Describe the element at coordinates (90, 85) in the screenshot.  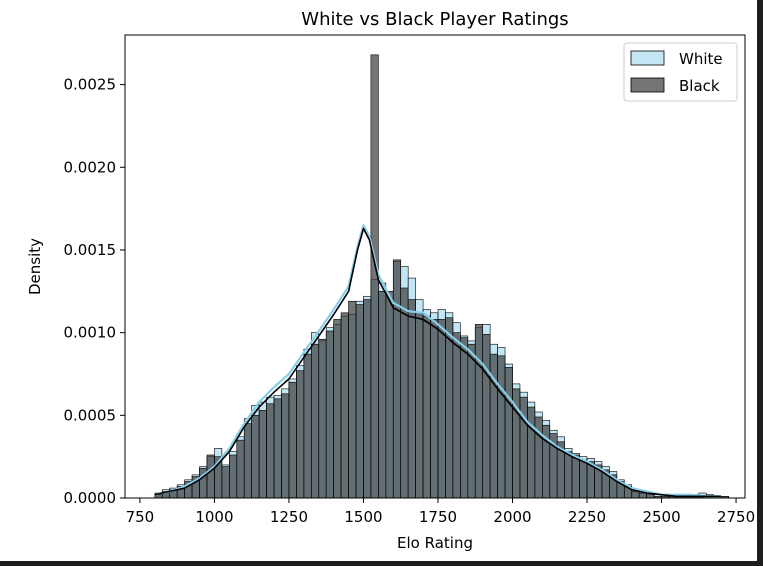
I see `y-tick-label: 0.0025` at that location.